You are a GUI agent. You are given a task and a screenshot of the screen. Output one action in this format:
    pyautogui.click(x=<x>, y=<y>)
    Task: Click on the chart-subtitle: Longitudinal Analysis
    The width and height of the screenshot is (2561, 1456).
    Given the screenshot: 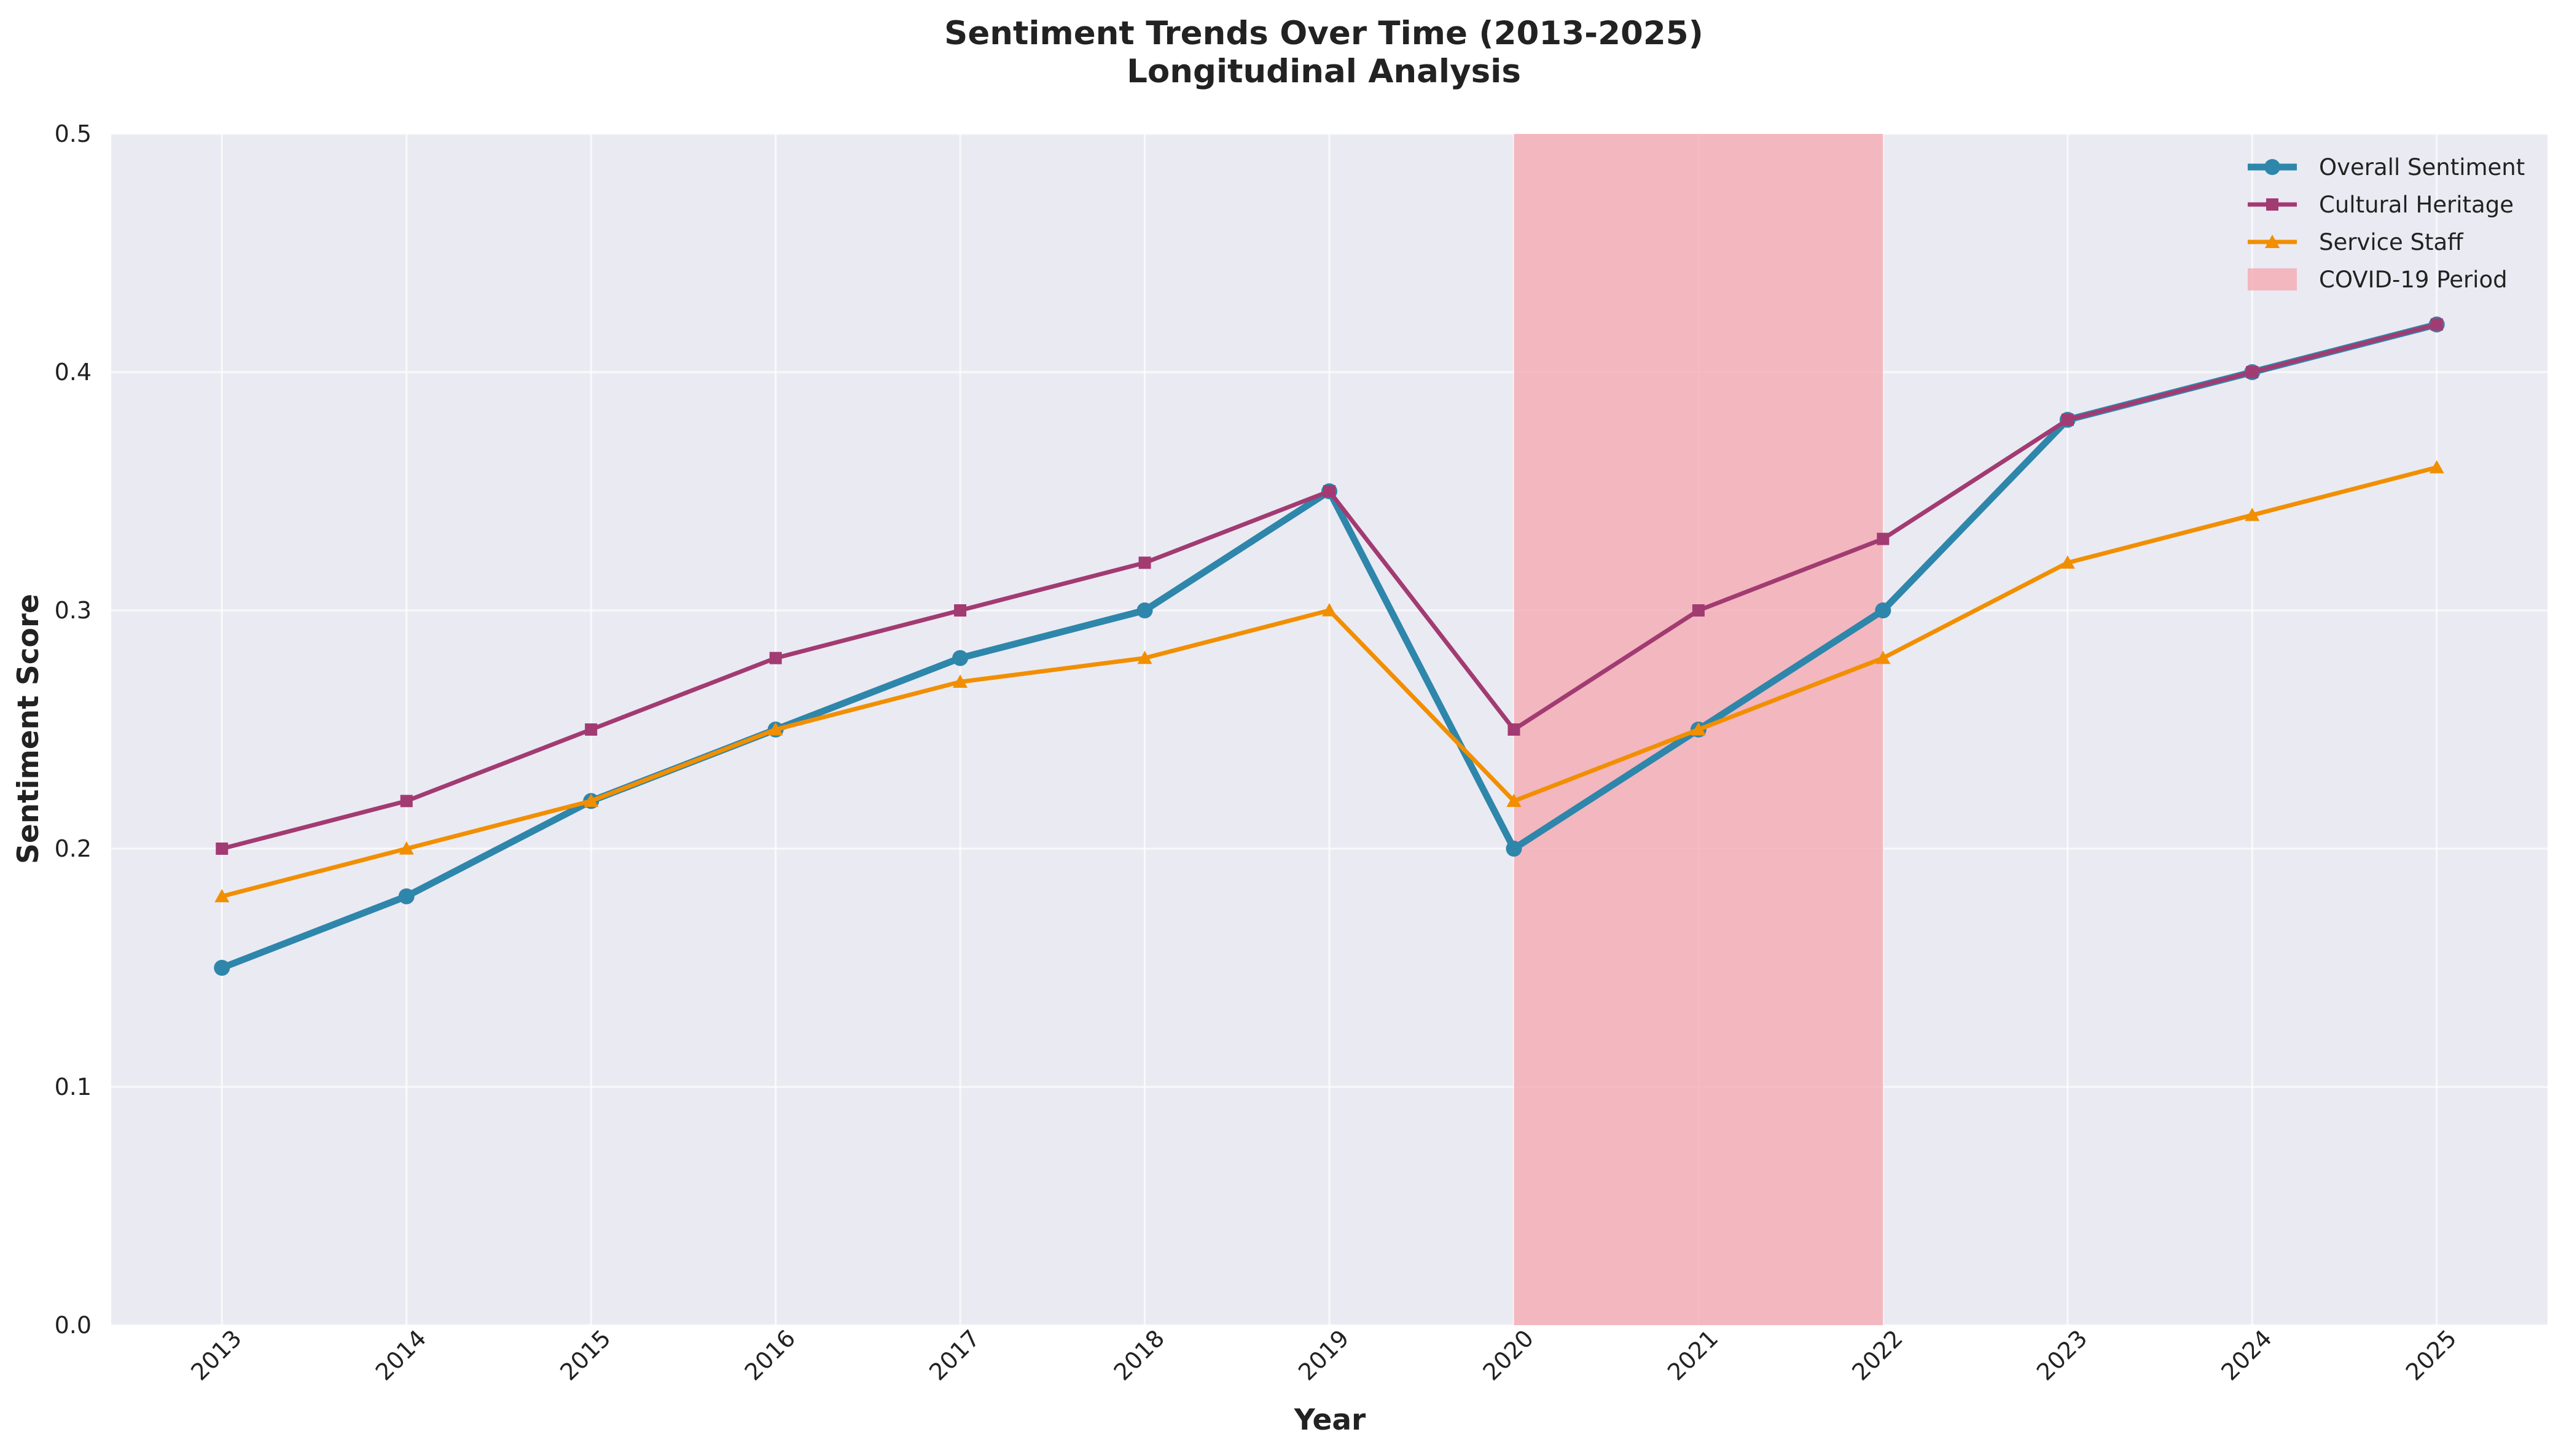 What is the action you would take?
    pyautogui.click(x=1324, y=71)
    